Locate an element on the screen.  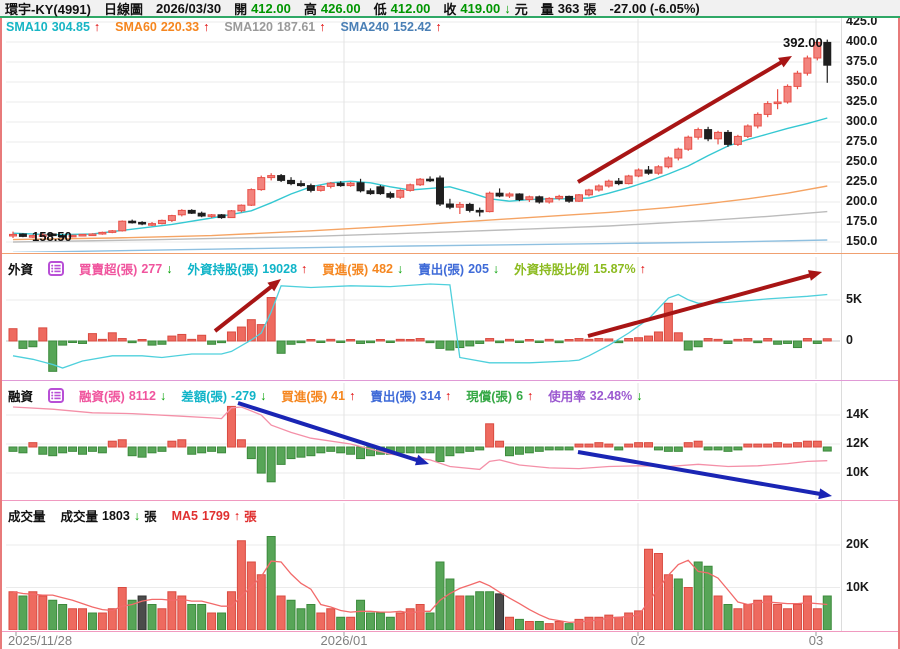
volume-value-1: 1799 is located at coordinates (216, 515).